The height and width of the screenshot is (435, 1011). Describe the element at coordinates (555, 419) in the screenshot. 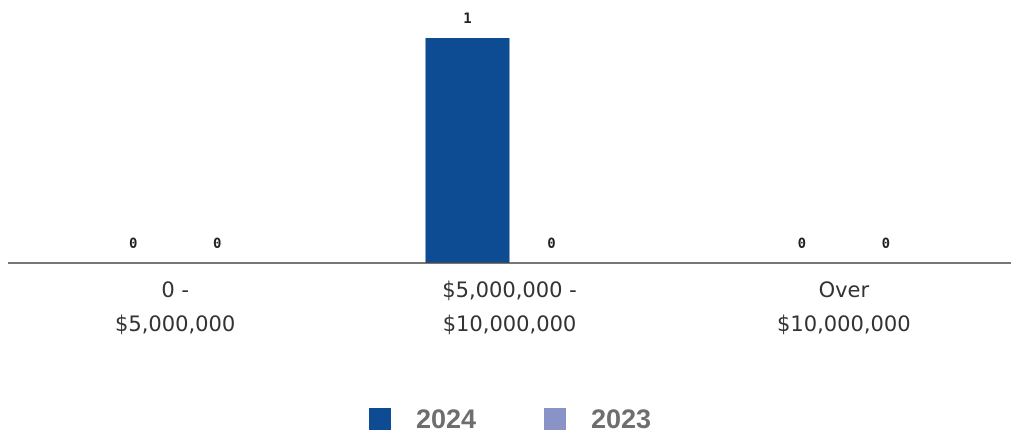

I see `legend-swatch-2023` at that location.